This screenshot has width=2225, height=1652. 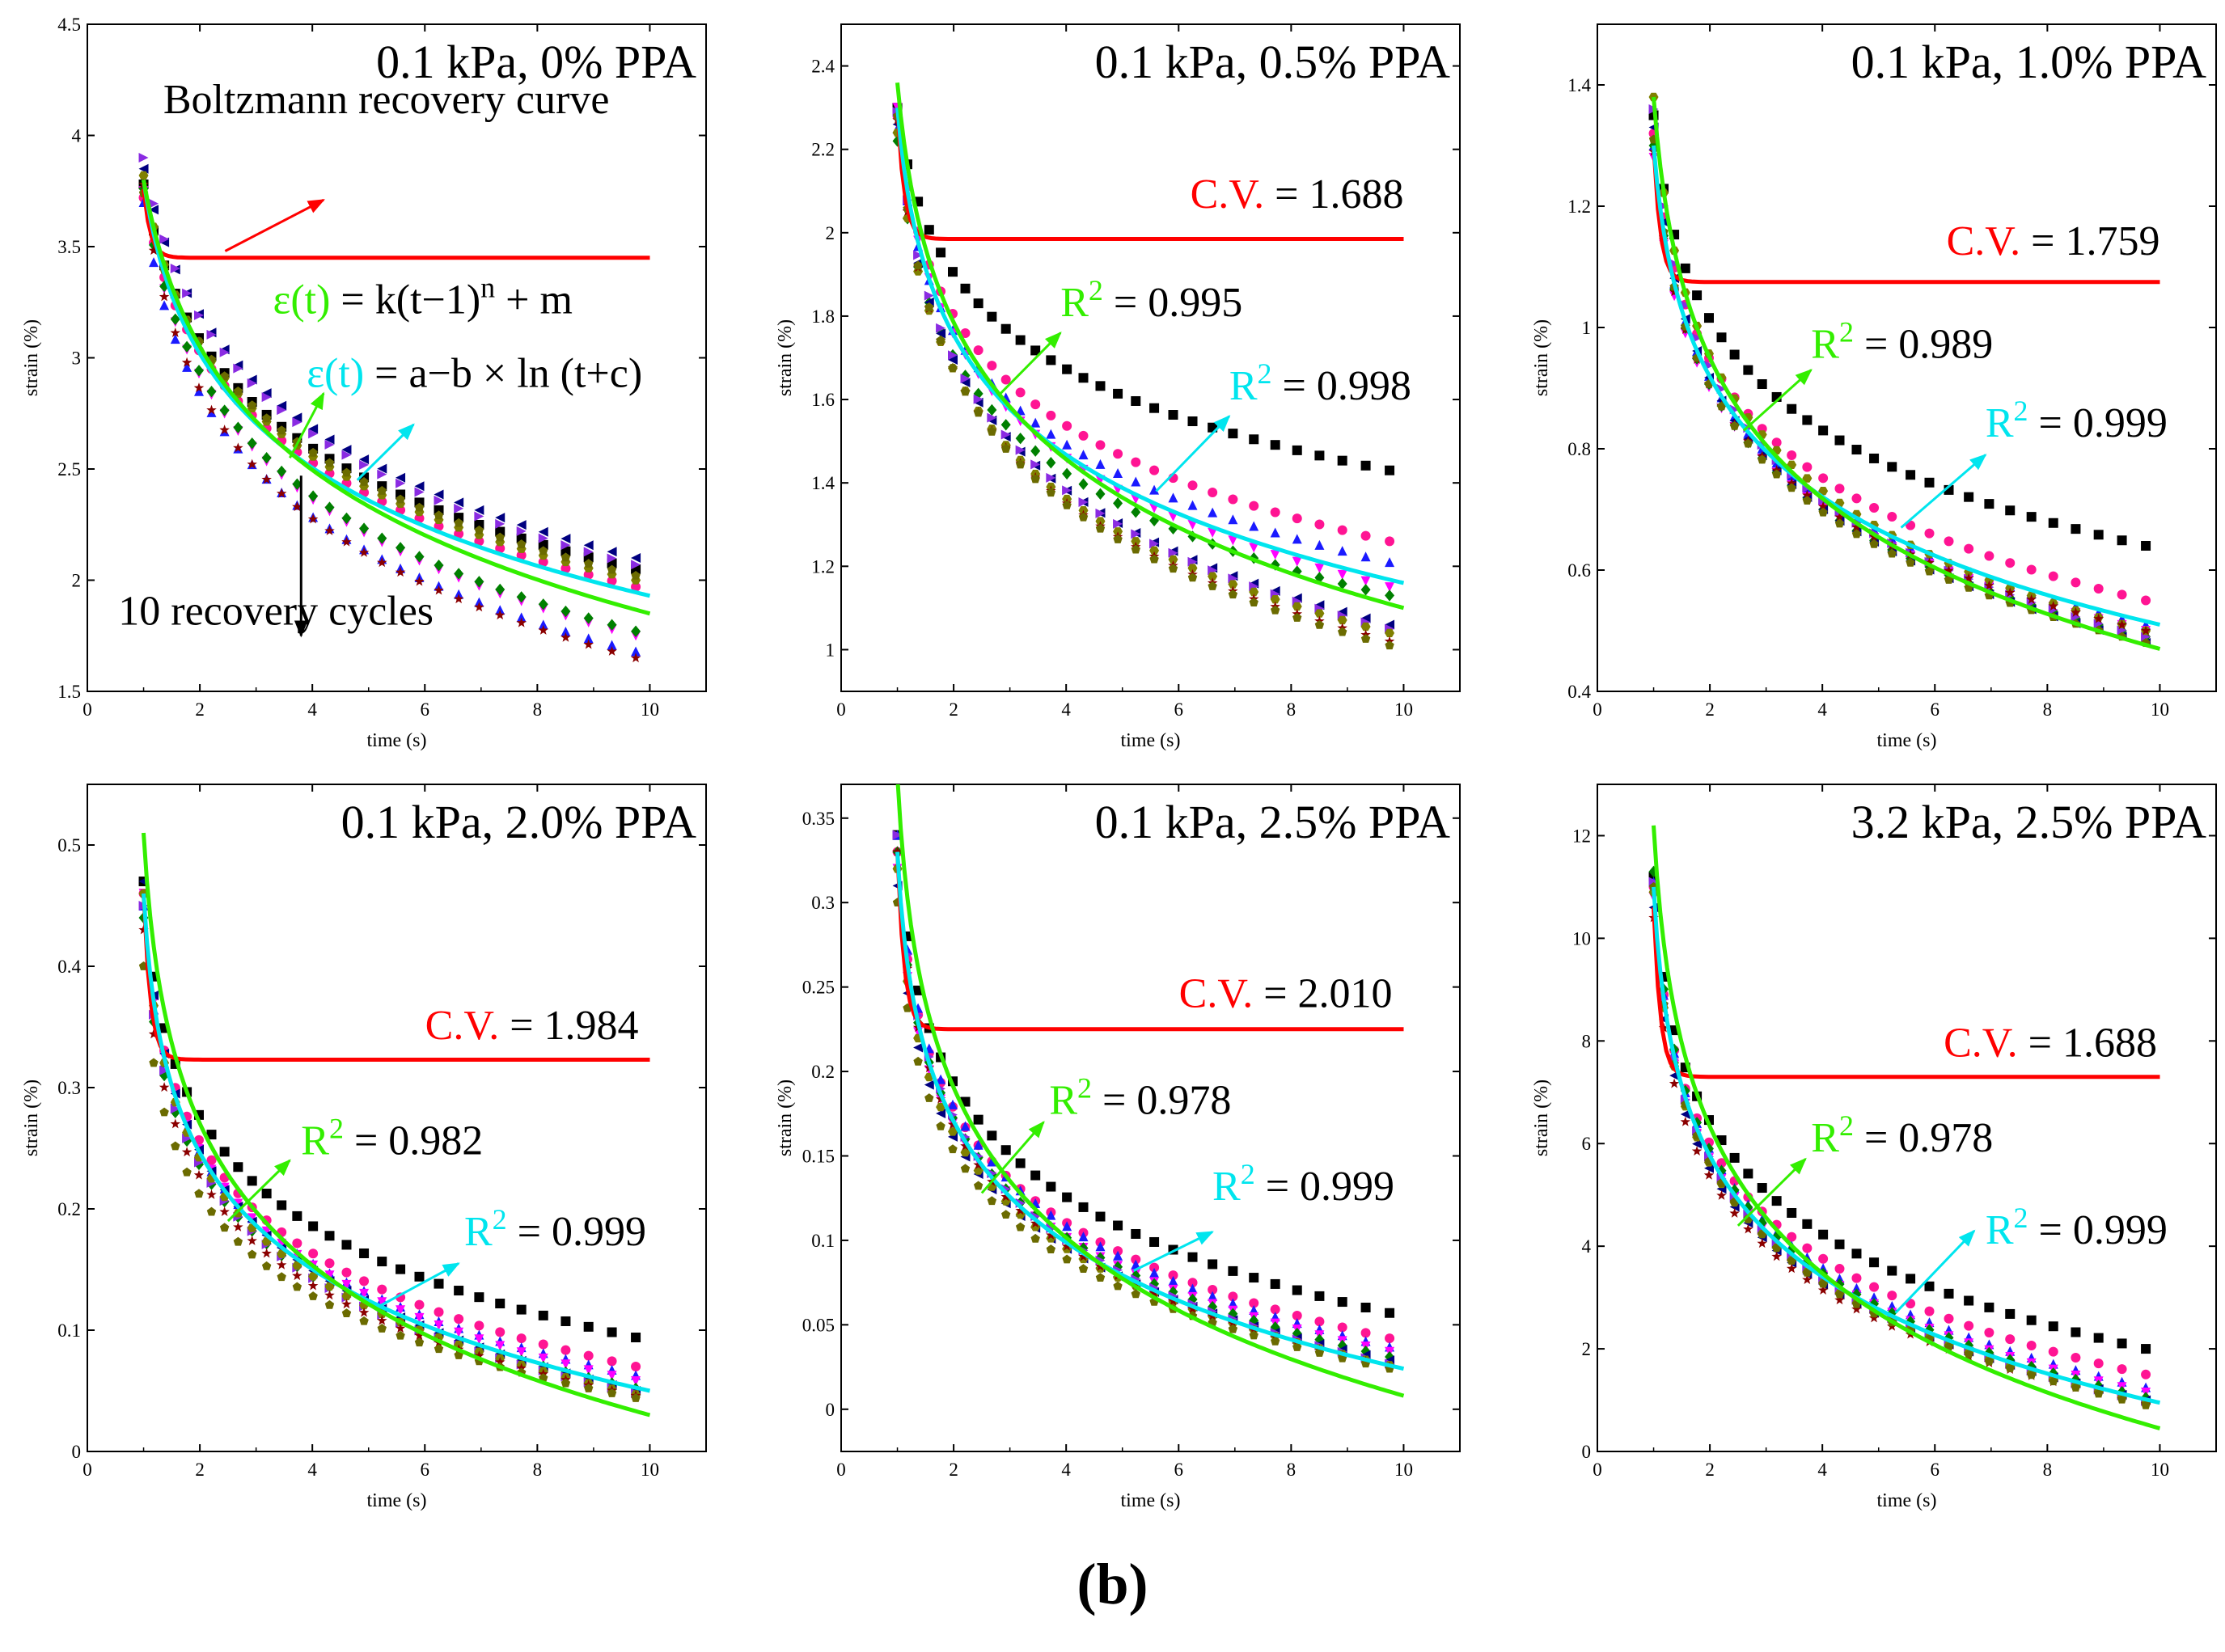 What do you see at coordinates (1292, 1470) in the screenshot?
I see `x-tick-label: 8` at bounding box center [1292, 1470].